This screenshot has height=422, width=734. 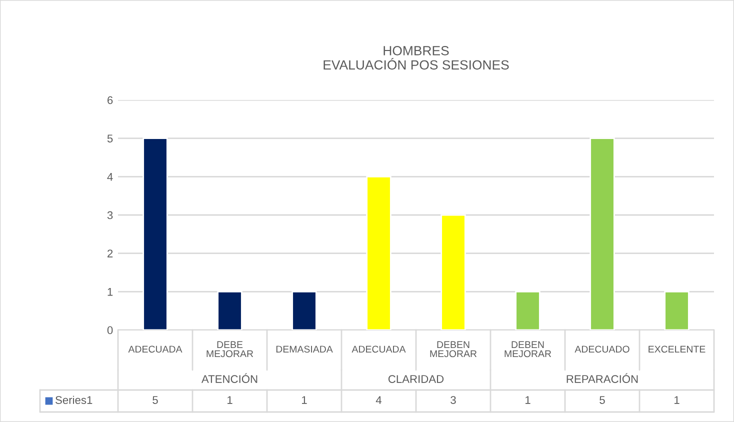 What do you see at coordinates (416, 379) in the screenshot?
I see `text: CLARIDAD` at bounding box center [416, 379].